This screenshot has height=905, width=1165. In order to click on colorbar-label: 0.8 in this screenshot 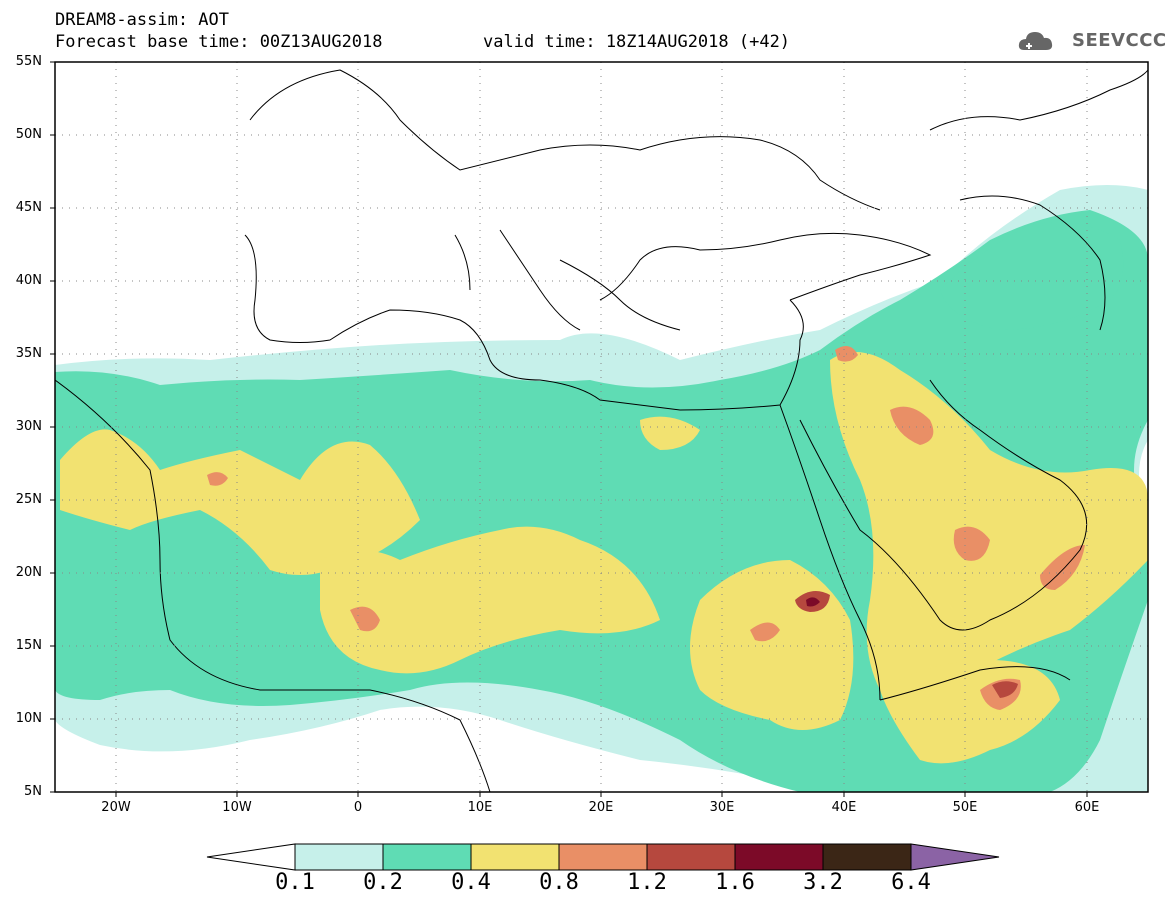, I will do `click(559, 882)`.